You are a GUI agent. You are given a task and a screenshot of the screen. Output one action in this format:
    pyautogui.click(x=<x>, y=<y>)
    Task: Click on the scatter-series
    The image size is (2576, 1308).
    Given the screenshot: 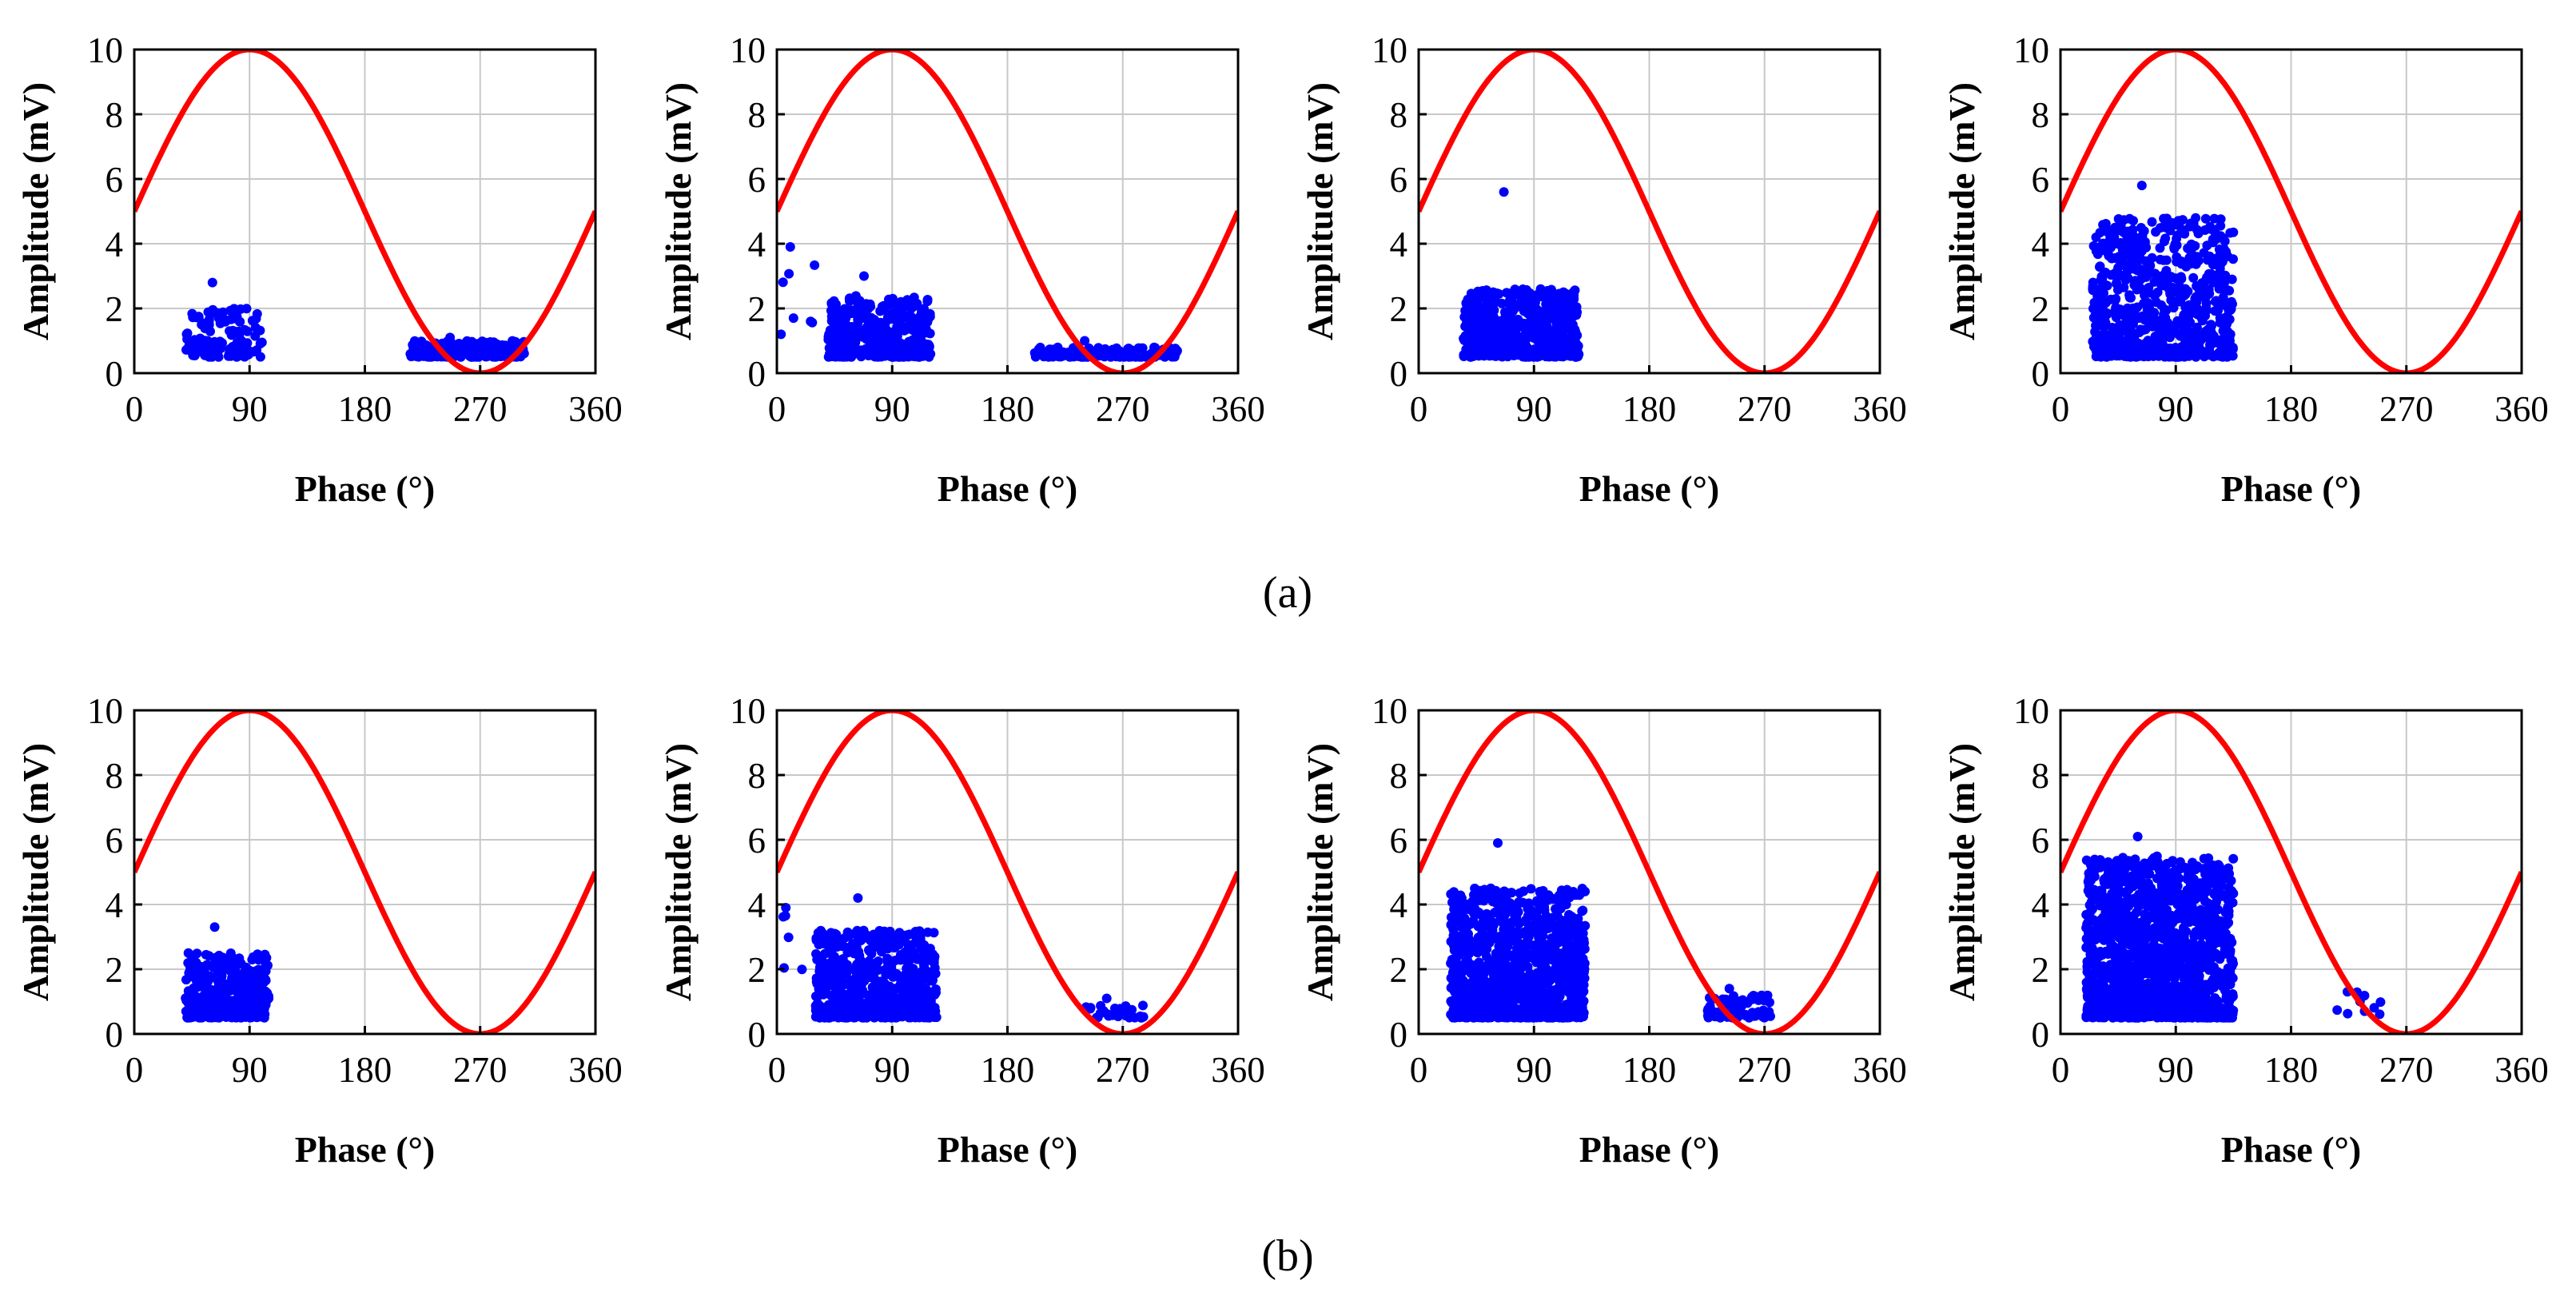 What is the action you would take?
    pyautogui.click(x=979, y=302)
    